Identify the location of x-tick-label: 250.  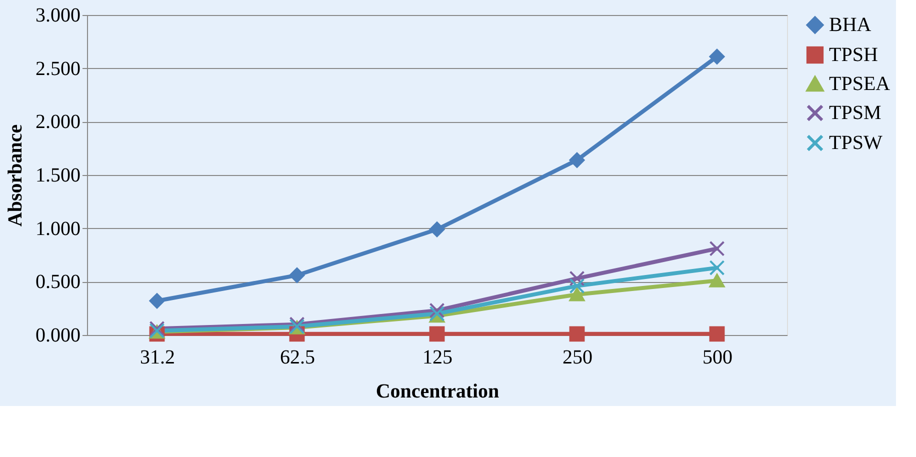
(577, 357).